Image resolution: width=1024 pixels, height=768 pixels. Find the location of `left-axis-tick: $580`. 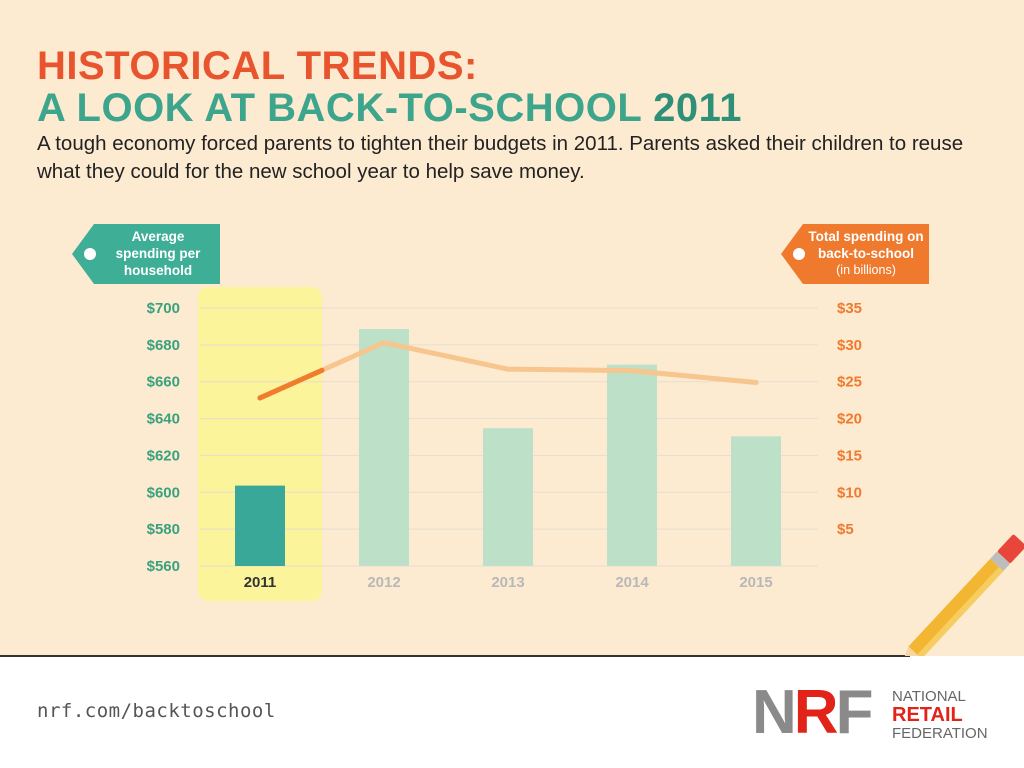

left-axis-tick: $580 is located at coordinates (163, 529).